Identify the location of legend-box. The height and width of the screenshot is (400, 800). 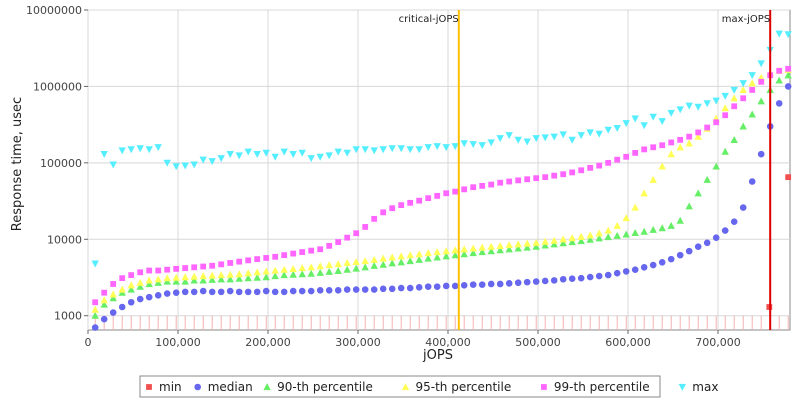
(400, 386).